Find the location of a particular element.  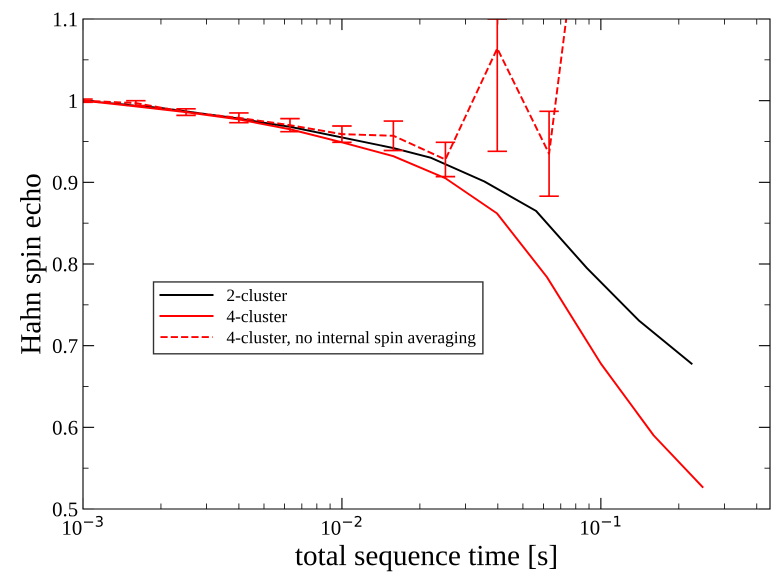

y-axis-title: Hahn spin echo is located at coordinates (33, 264).